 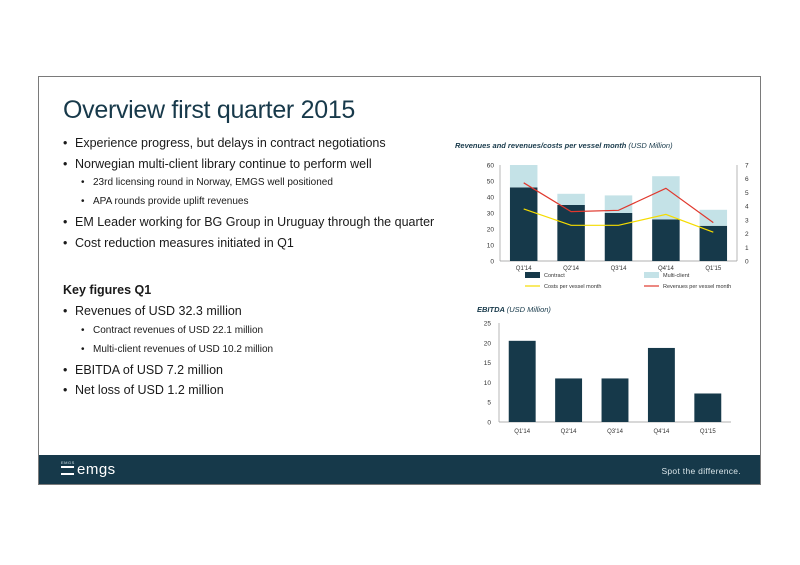 What do you see at coordinates (489, 403) in the screenshot?
I see `y-tick-label: 5` at bounding box center [489, 403].